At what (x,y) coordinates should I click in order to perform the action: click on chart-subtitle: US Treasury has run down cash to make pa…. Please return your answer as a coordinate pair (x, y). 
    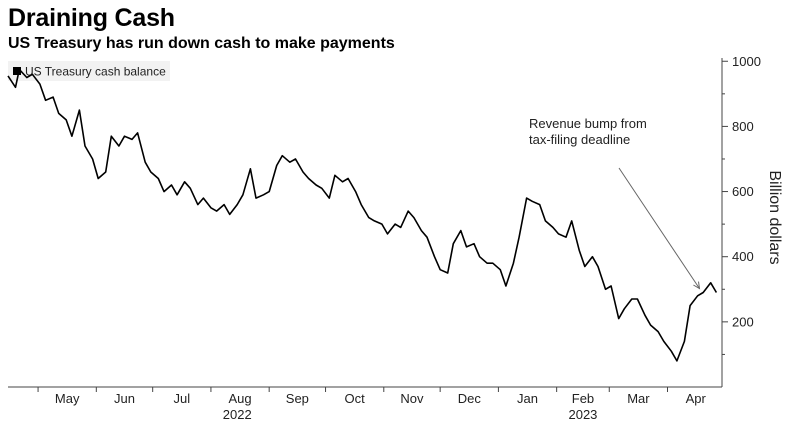
    Looking at the image, I should click on (201, 43).